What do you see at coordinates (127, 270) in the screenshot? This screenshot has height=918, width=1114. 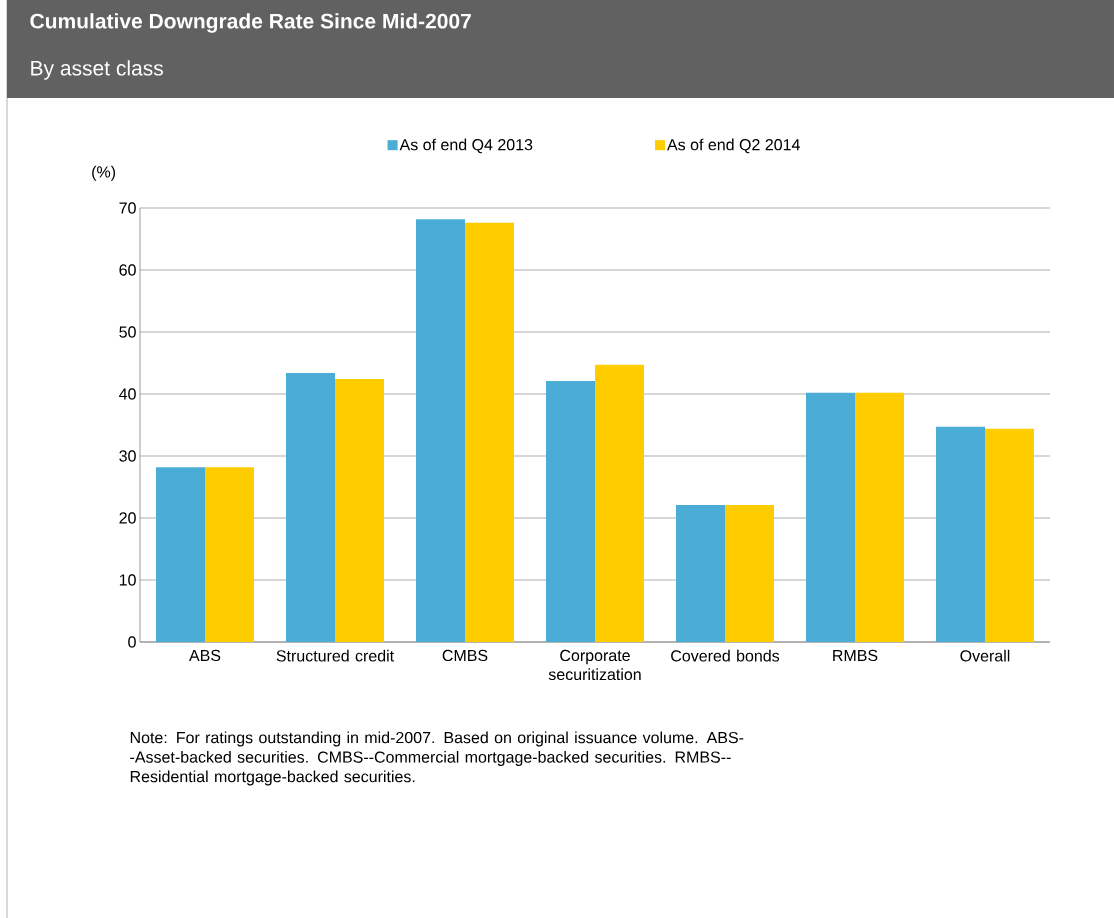 I see `y-tick-label: 60` at bounding box center [127, 270].